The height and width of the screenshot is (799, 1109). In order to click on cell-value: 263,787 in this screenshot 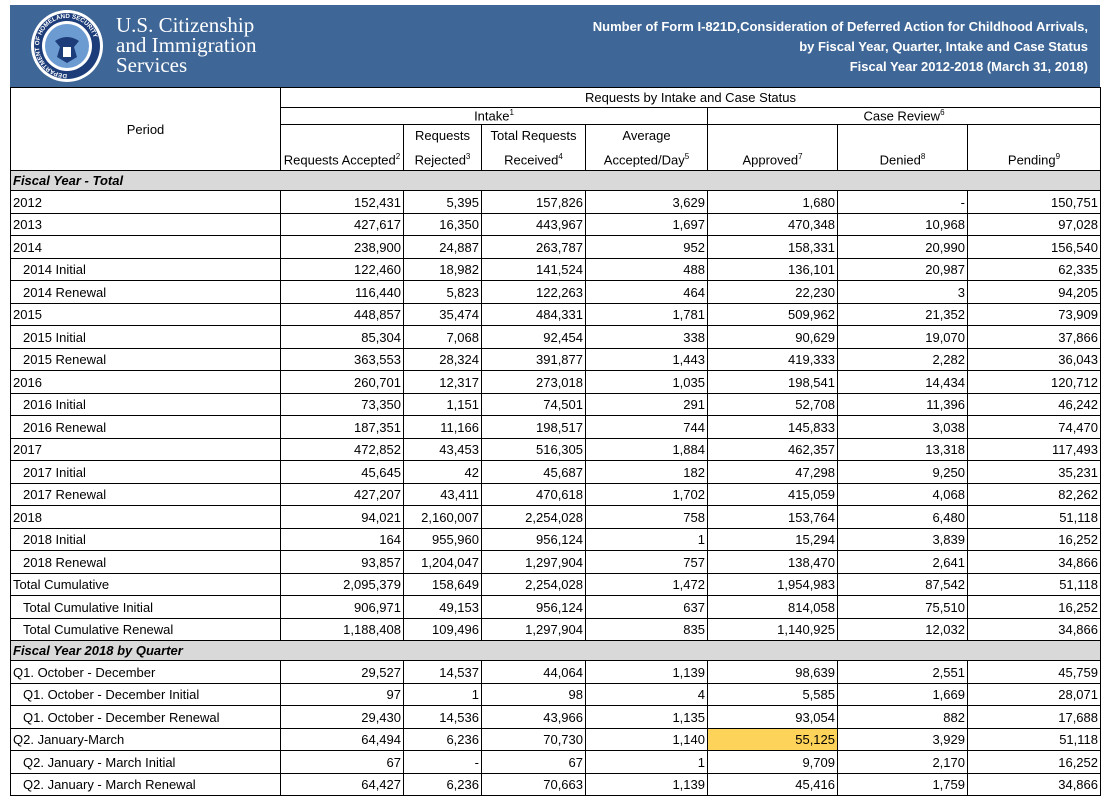, I will do `click(533, 247)`.